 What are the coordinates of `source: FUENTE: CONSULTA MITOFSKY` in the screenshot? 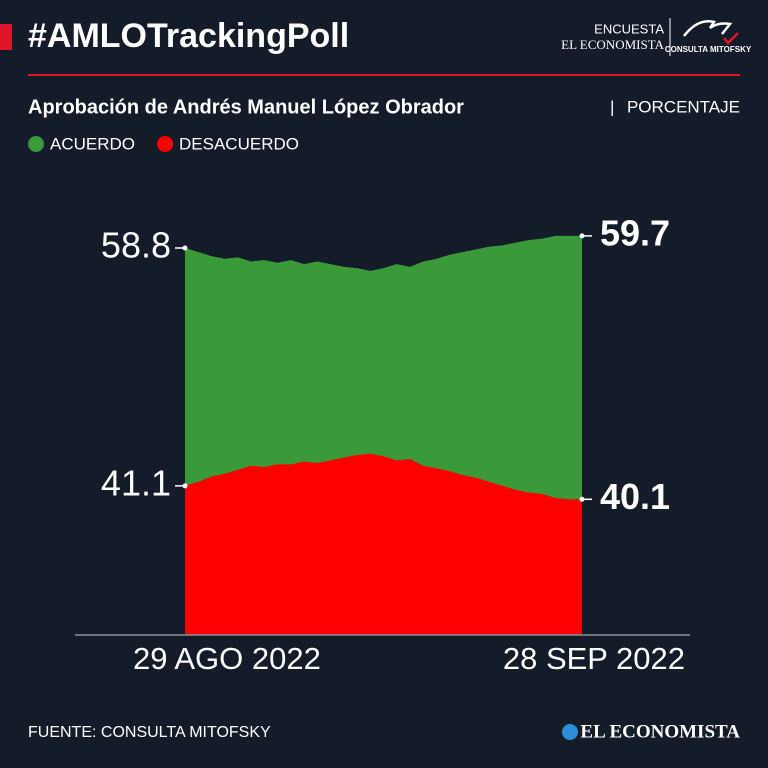 It's located at (149, 732).